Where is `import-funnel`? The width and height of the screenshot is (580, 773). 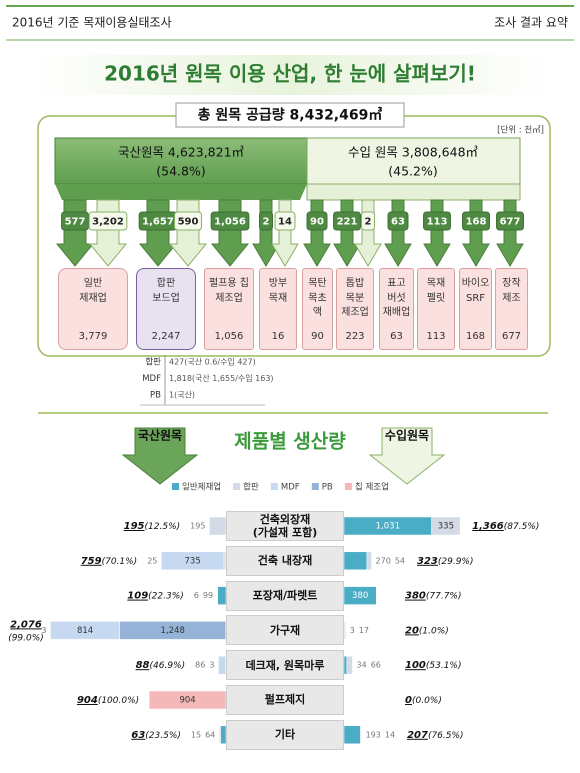
import-funnel is located at coordinates (413, 192).